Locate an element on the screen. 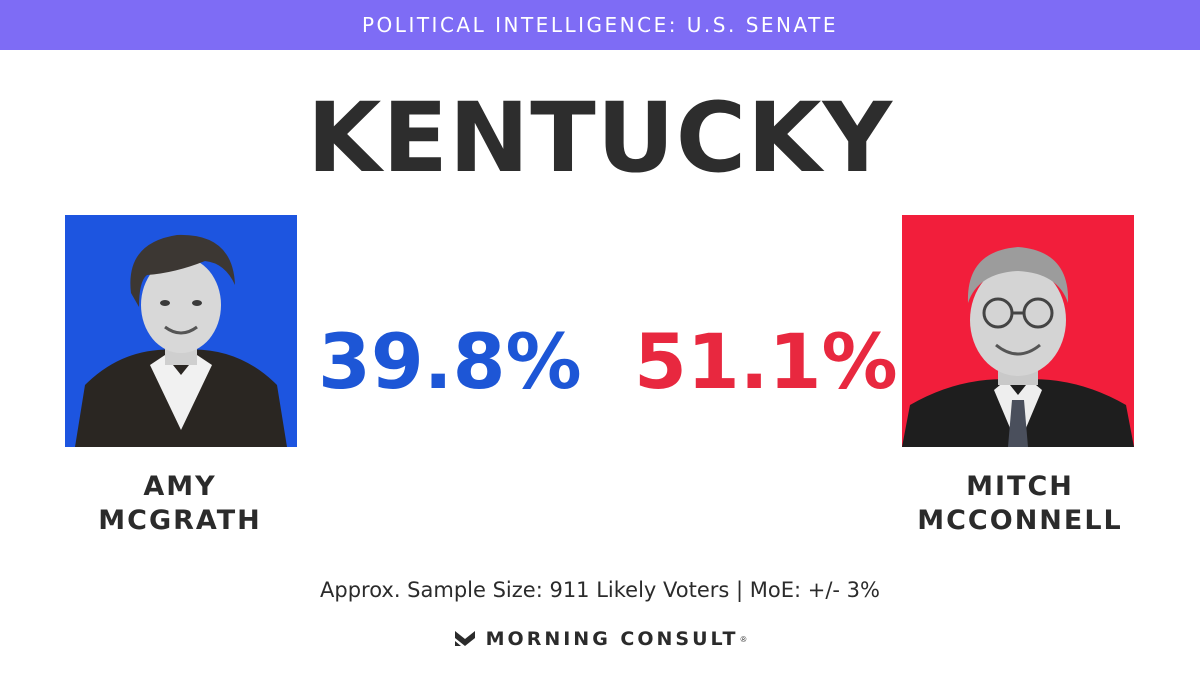  candidate-first-name: MITCH is located at coordinates (1020, 486).